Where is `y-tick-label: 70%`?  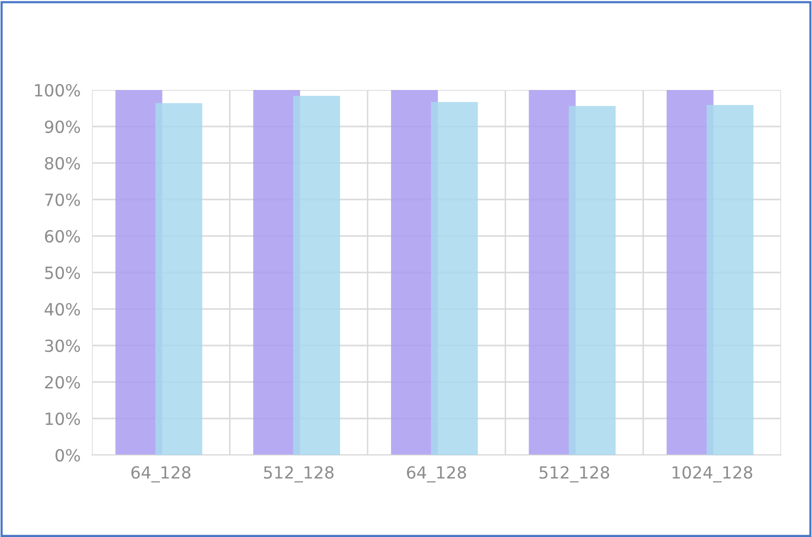 y-tick-label: 70% is located at coordinates (62, 199).